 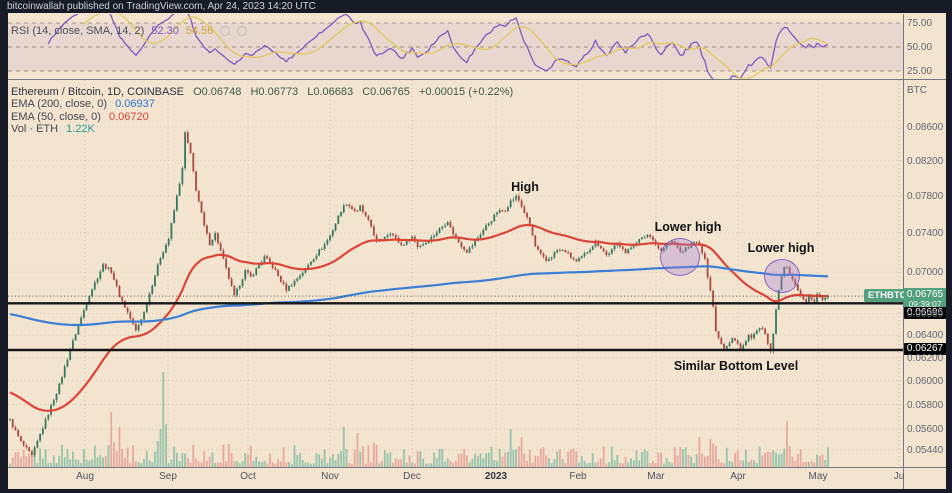 I want to click on volume-label: Vol · ETH, so click(x=35, y=129).